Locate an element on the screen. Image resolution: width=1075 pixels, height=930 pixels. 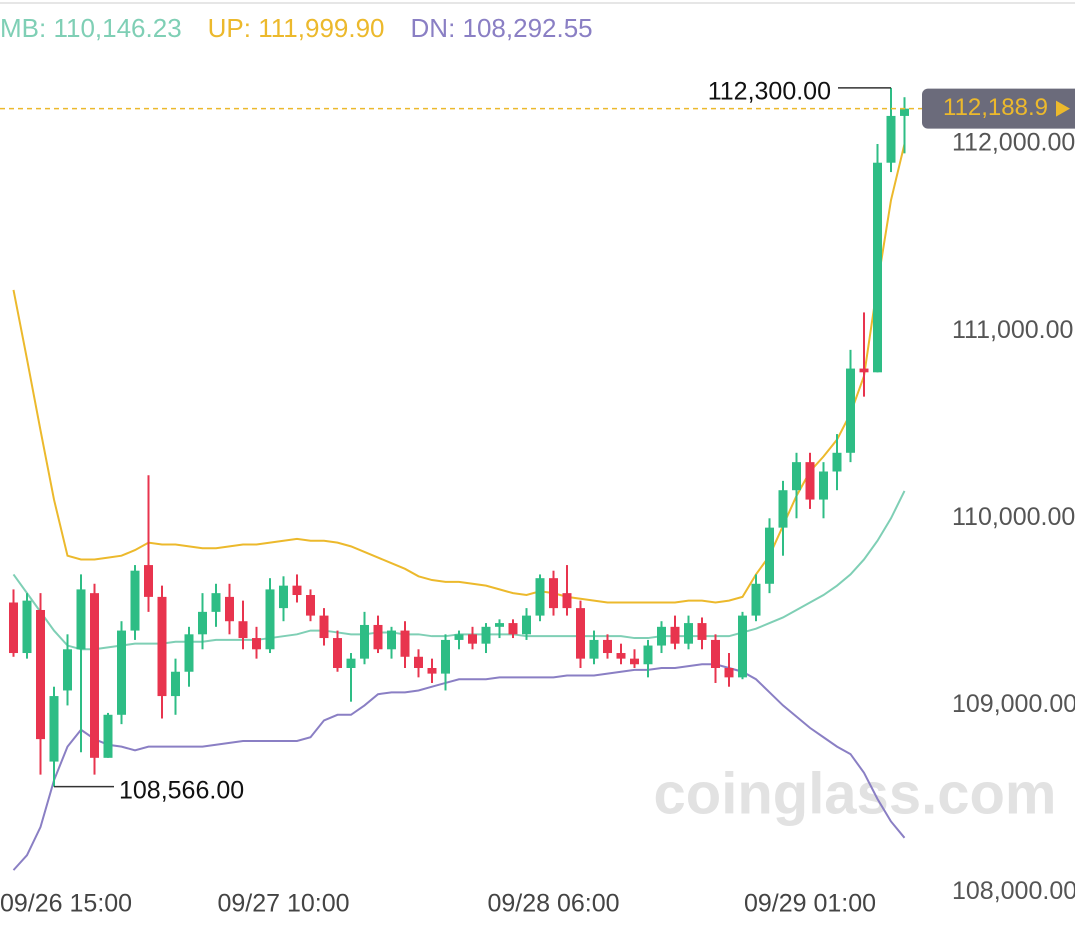
legend-name: MB: is located at coordinates (26, 28).